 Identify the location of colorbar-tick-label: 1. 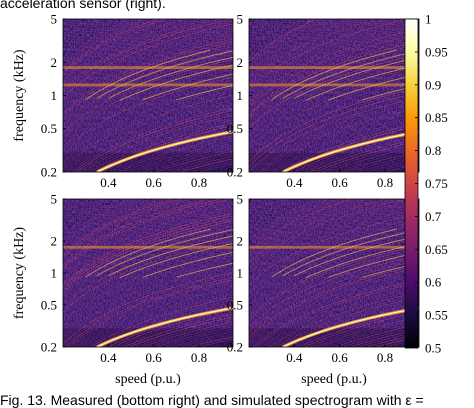
(428, 19).